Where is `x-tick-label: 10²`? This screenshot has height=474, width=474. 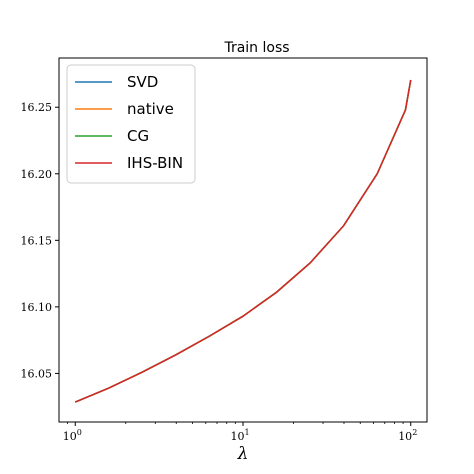
x-tick-label: 10² is located at coordinates (407, 435).